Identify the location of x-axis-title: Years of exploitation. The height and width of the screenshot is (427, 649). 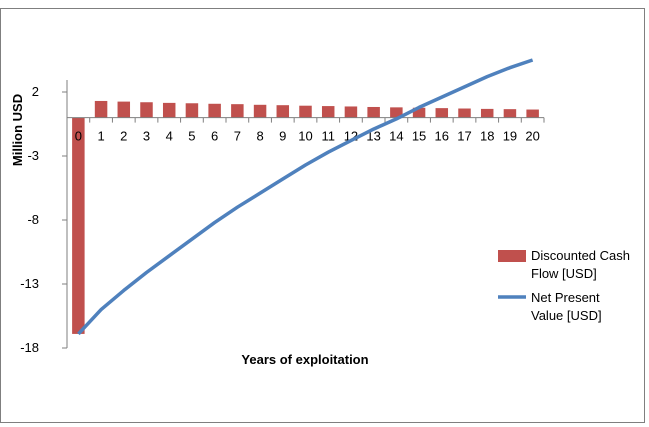
(304, 359).